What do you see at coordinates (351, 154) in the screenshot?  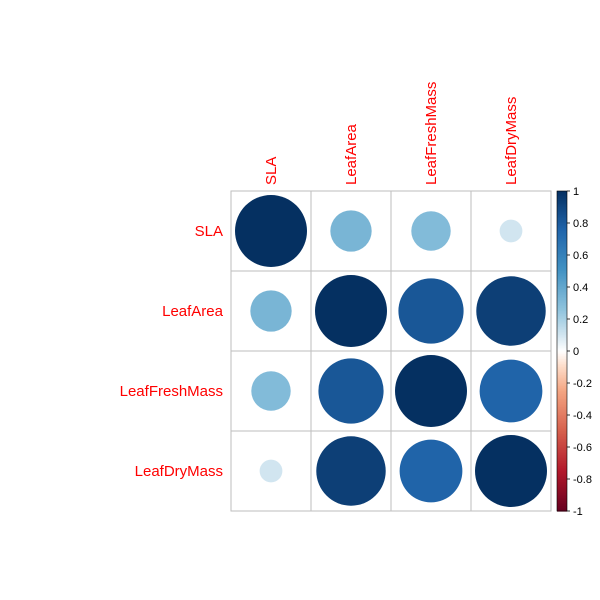 I see `column-label: LeafArea` at bounding box center [351, 154].